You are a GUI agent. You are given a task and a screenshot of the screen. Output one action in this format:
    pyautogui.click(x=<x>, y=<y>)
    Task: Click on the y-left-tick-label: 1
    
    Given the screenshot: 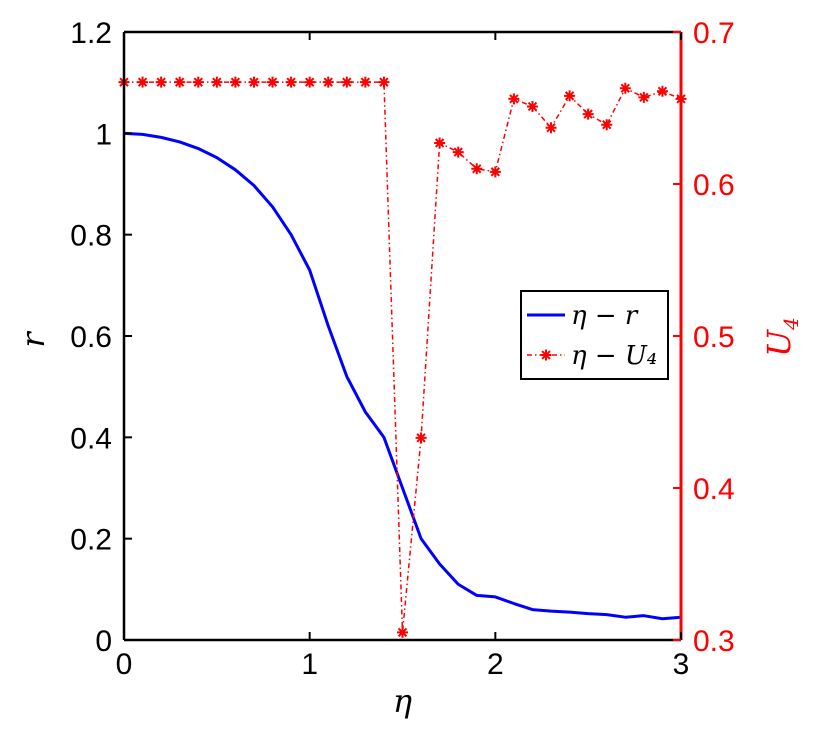 What is the action you would take?
    pyautogui.click(x=103, y=134)
    